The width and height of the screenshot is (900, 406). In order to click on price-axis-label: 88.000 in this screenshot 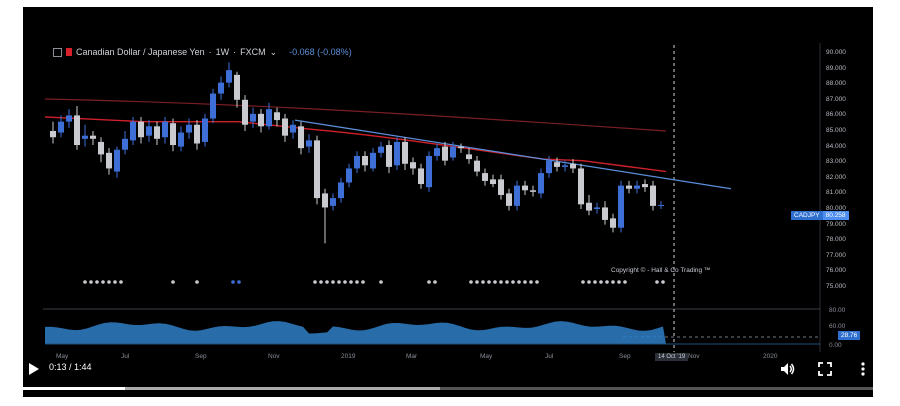, I will do `click(836, 84)`.